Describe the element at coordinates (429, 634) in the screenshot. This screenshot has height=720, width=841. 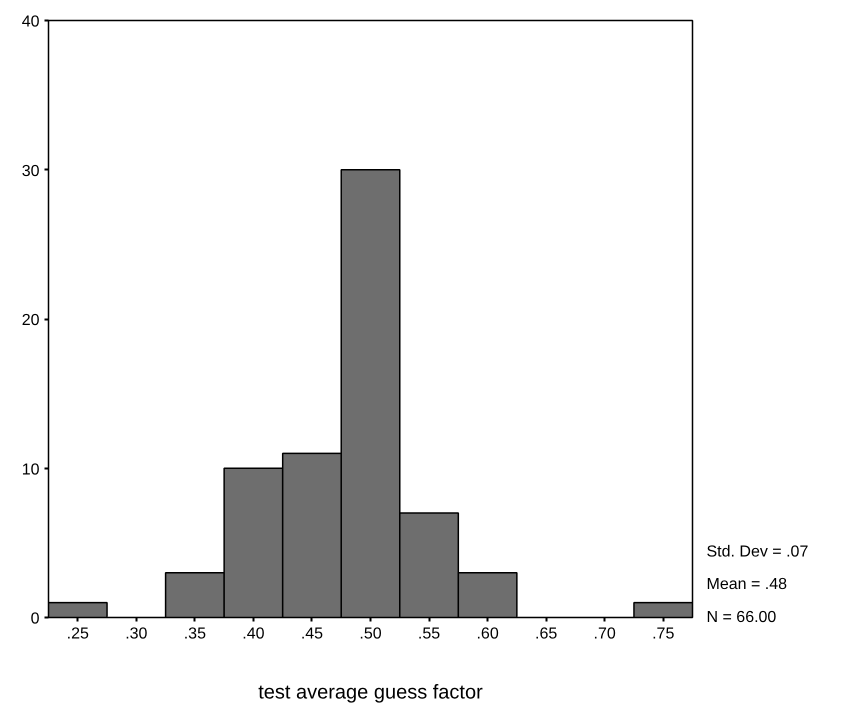
I see `x-tick-label: .55` at that location.